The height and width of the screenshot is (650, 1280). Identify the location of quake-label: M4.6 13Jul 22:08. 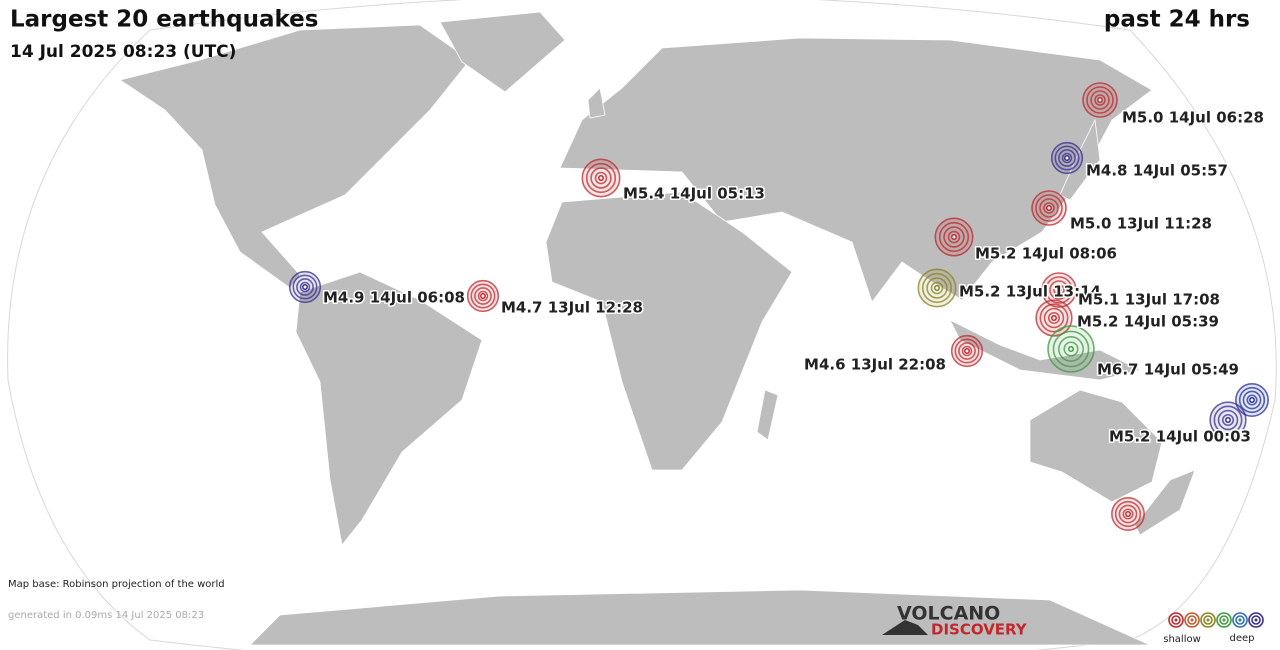
(875, 365).